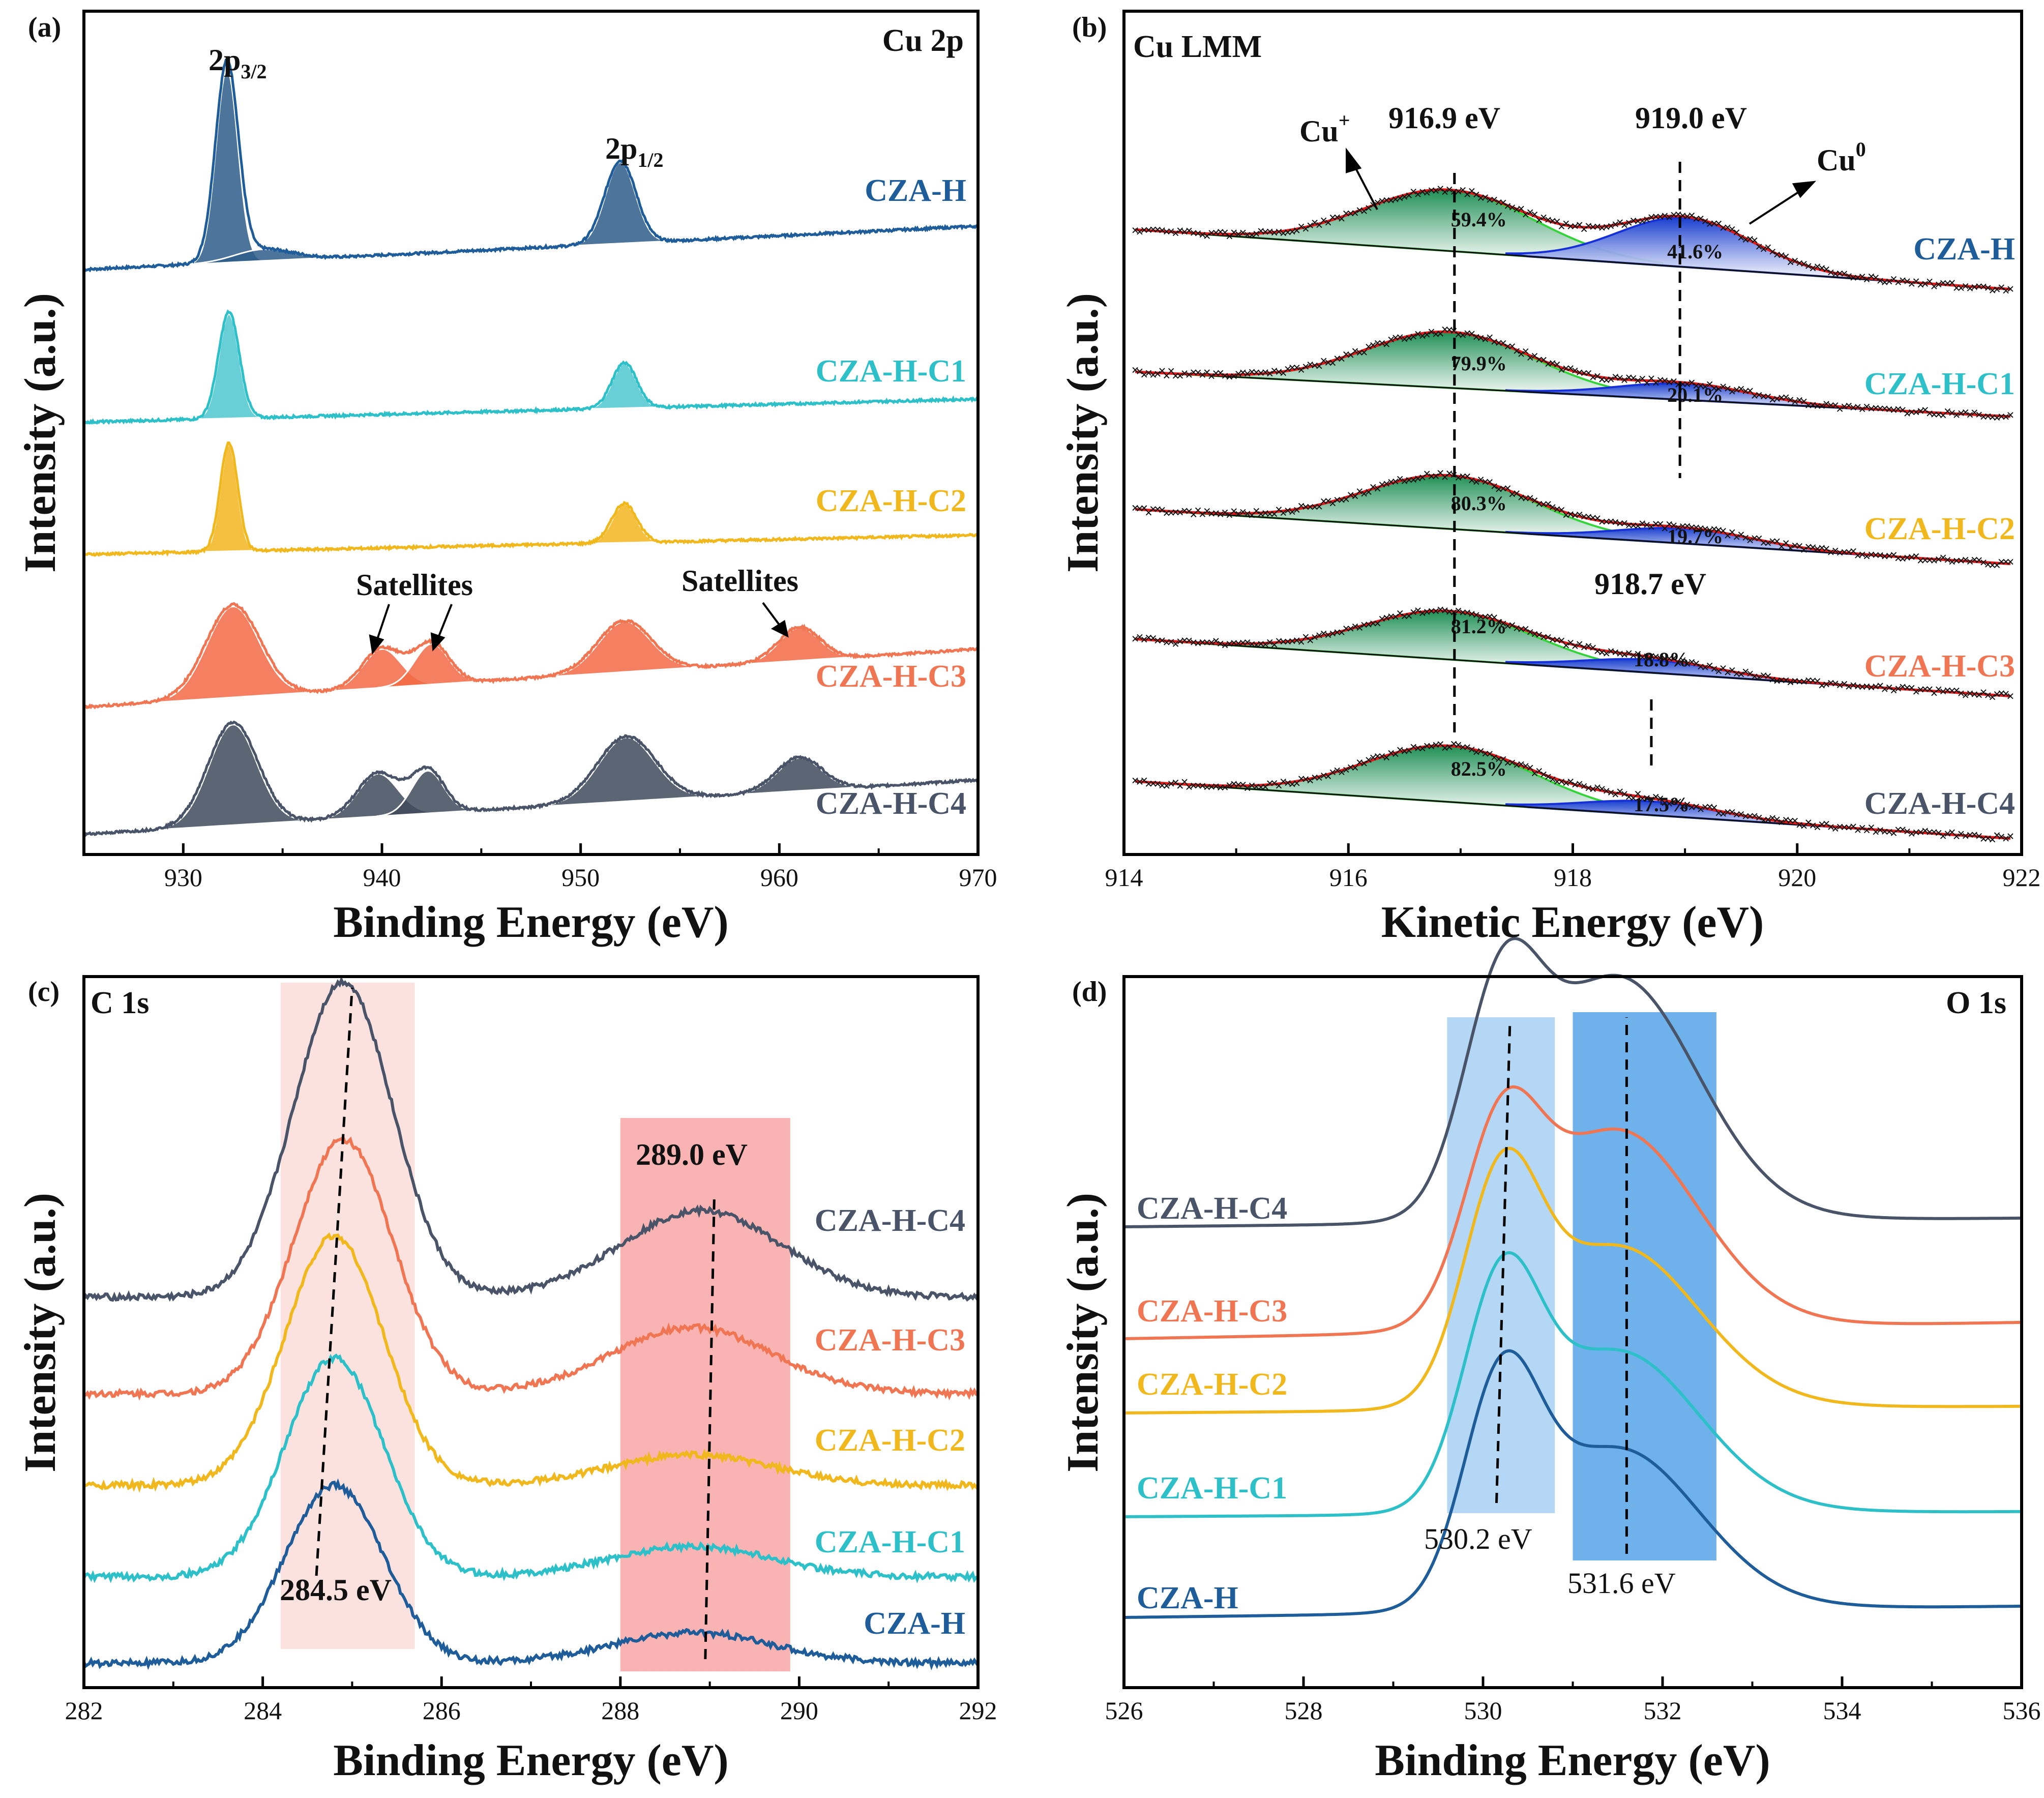  Describe the element at coordinates (890, 1440) in the screenshot. I see `series-label-c-cza-h-c2: CZA-H-C2` at that location.